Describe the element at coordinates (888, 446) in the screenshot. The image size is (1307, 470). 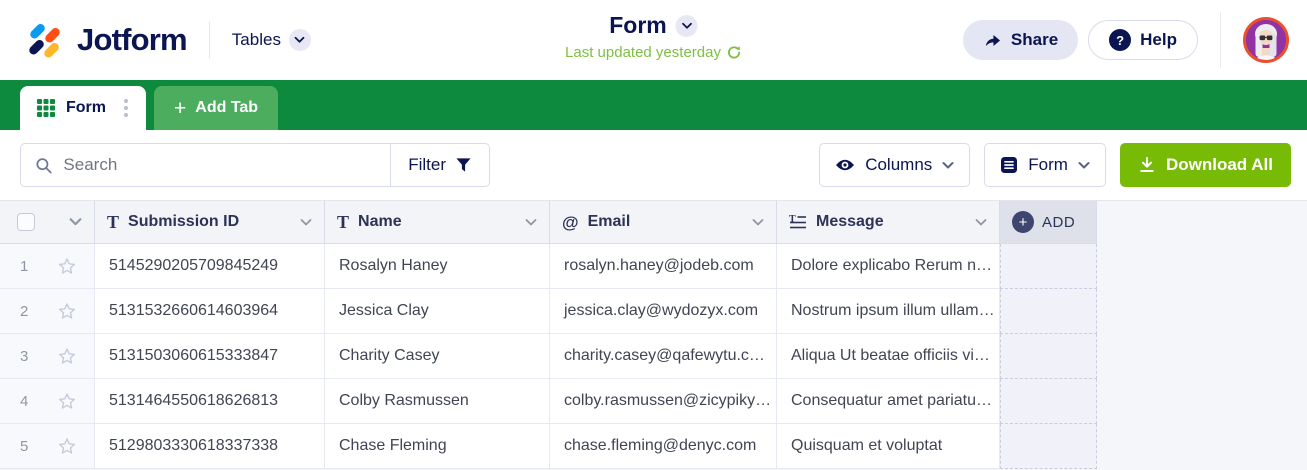
I see `cell-message: Quisquam et voluptat` at that location.